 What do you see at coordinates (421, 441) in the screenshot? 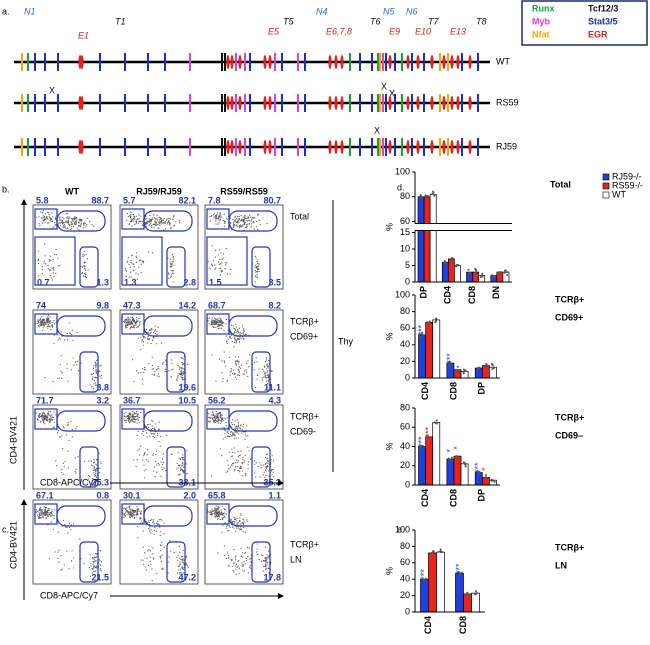
I see `significance: ***` at bounding box center [421, 441].